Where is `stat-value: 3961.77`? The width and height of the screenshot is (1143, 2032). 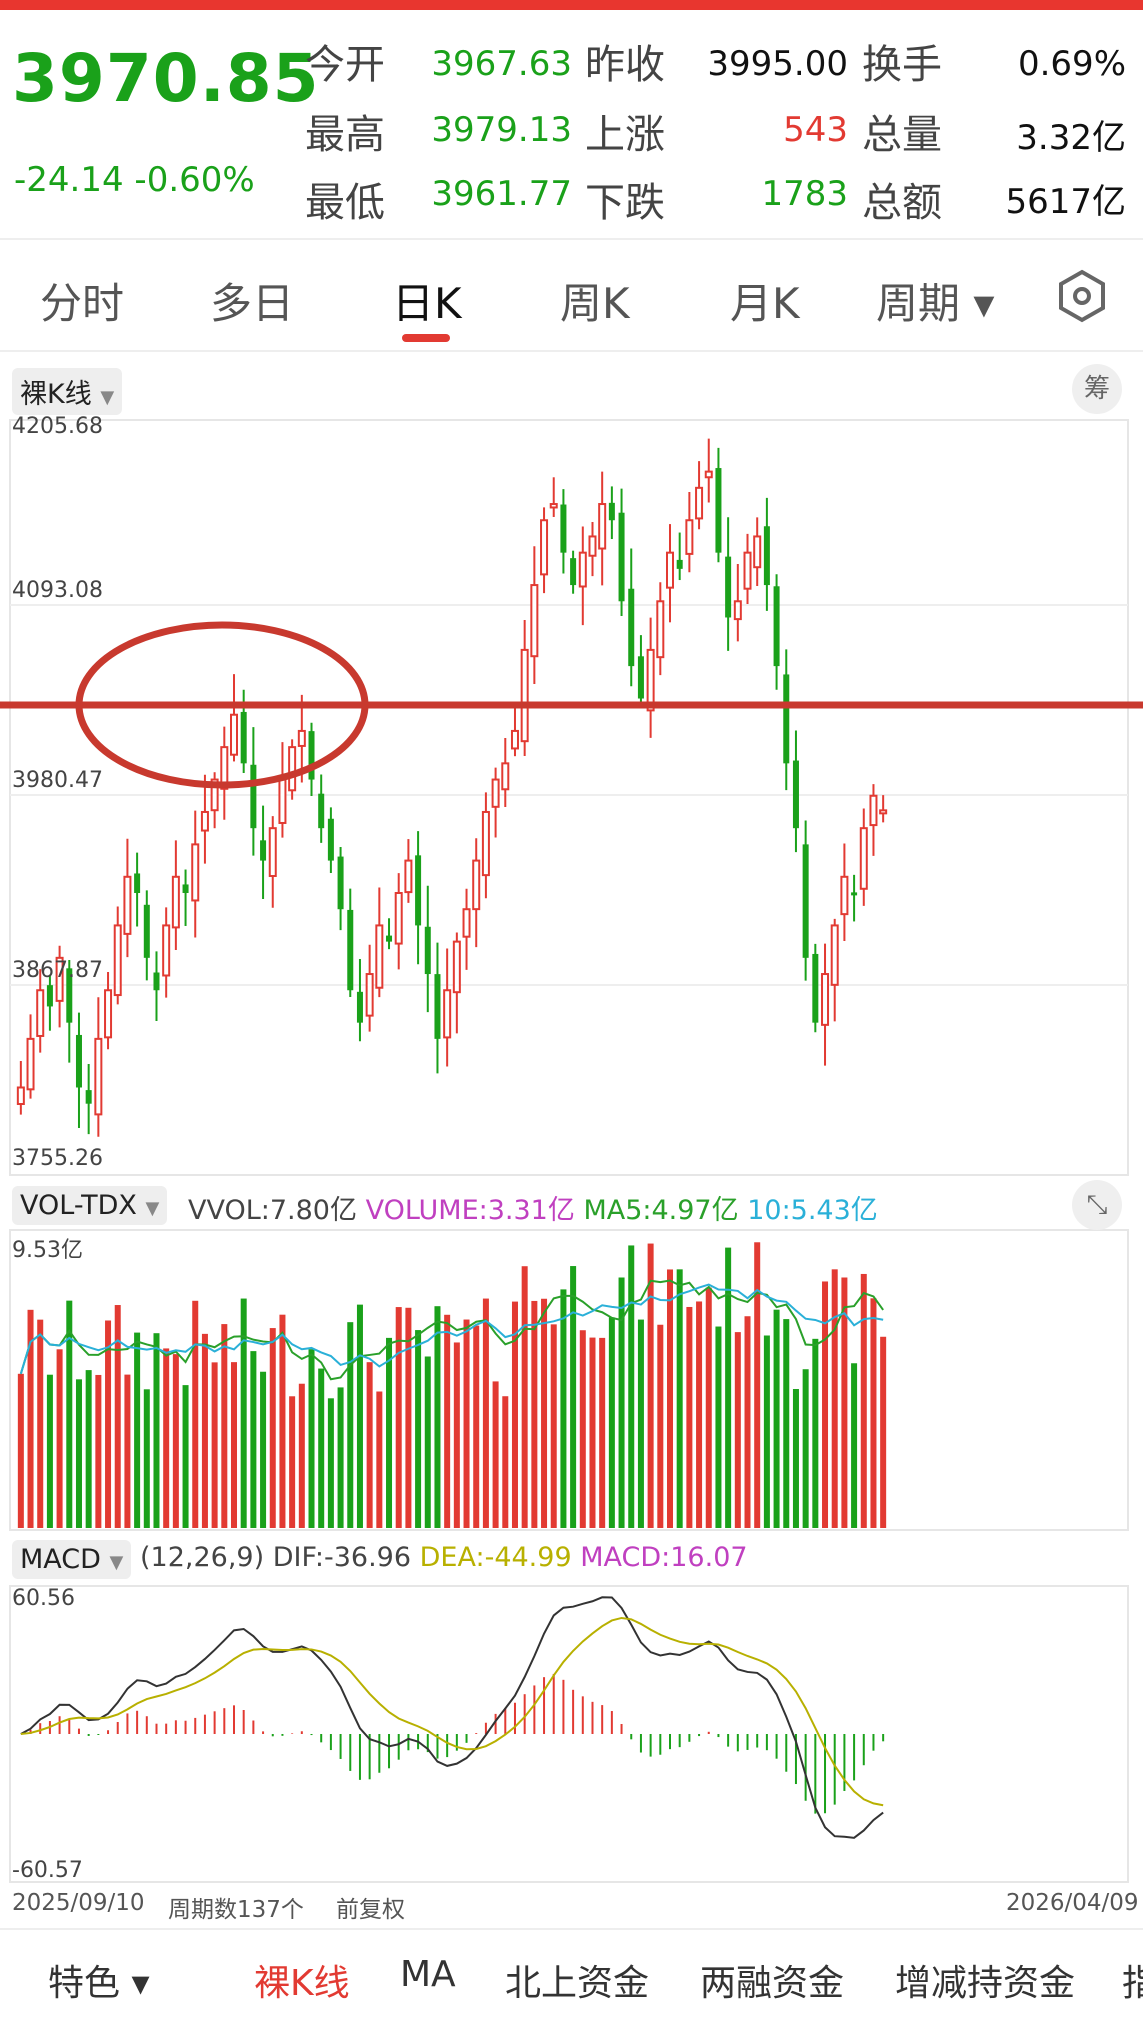
stat-value: 3961.77 is located at coordinates (501, 194).